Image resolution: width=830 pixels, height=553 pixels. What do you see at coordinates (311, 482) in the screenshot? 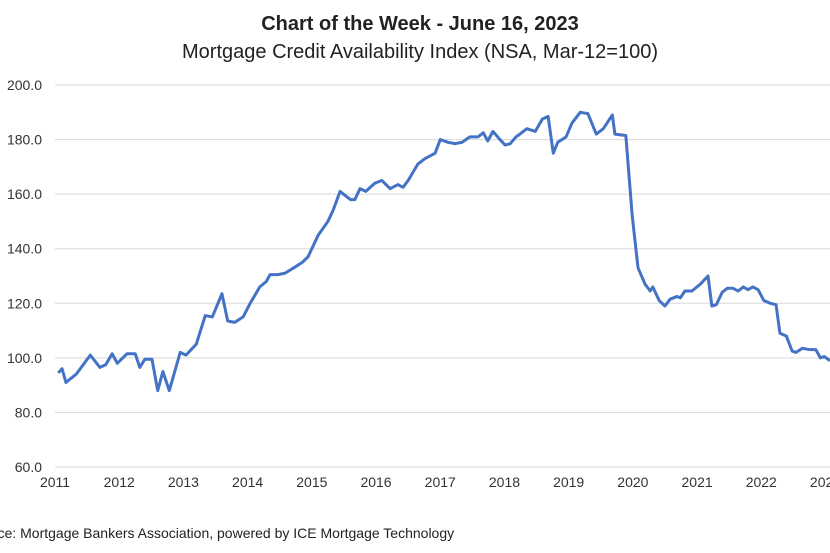
I see `x-tick-label: 2015` at bounding box center [311, 482].